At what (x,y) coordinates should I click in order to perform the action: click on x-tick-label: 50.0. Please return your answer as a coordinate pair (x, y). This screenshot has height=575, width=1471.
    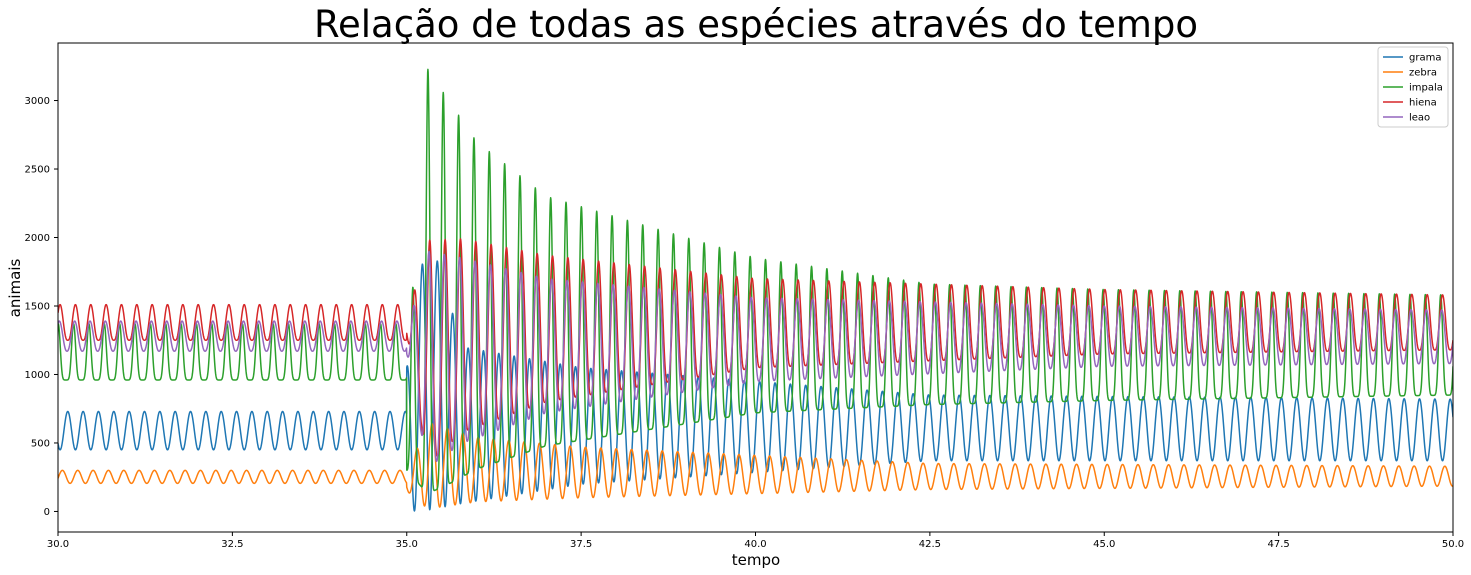
    Looking at the image, I should click on (1453, 544).